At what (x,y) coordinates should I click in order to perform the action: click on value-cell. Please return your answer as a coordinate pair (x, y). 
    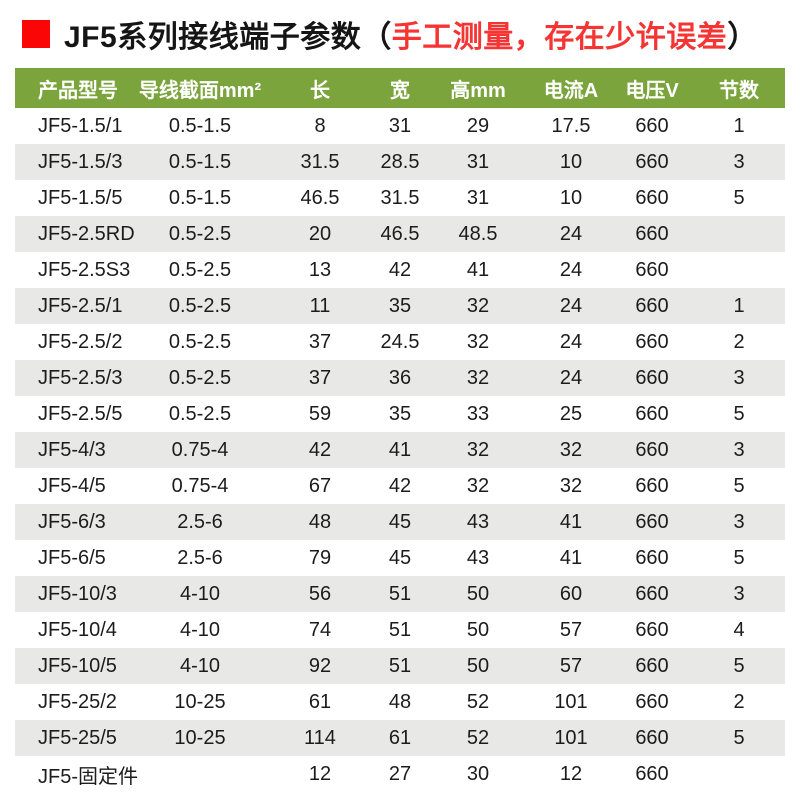
    Looking at the image, I should click on (739, 234).